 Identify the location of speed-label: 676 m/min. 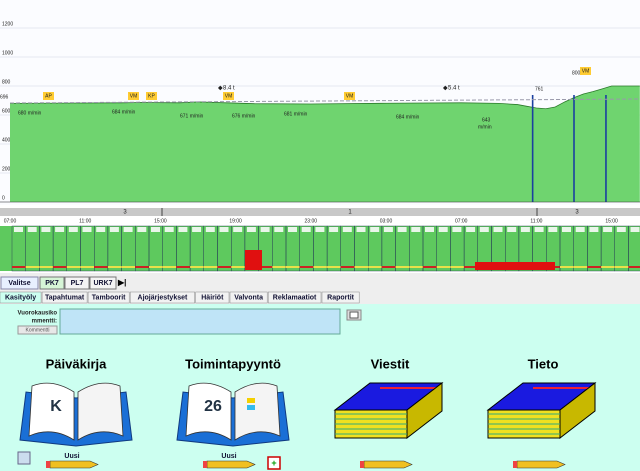
(244, 116).